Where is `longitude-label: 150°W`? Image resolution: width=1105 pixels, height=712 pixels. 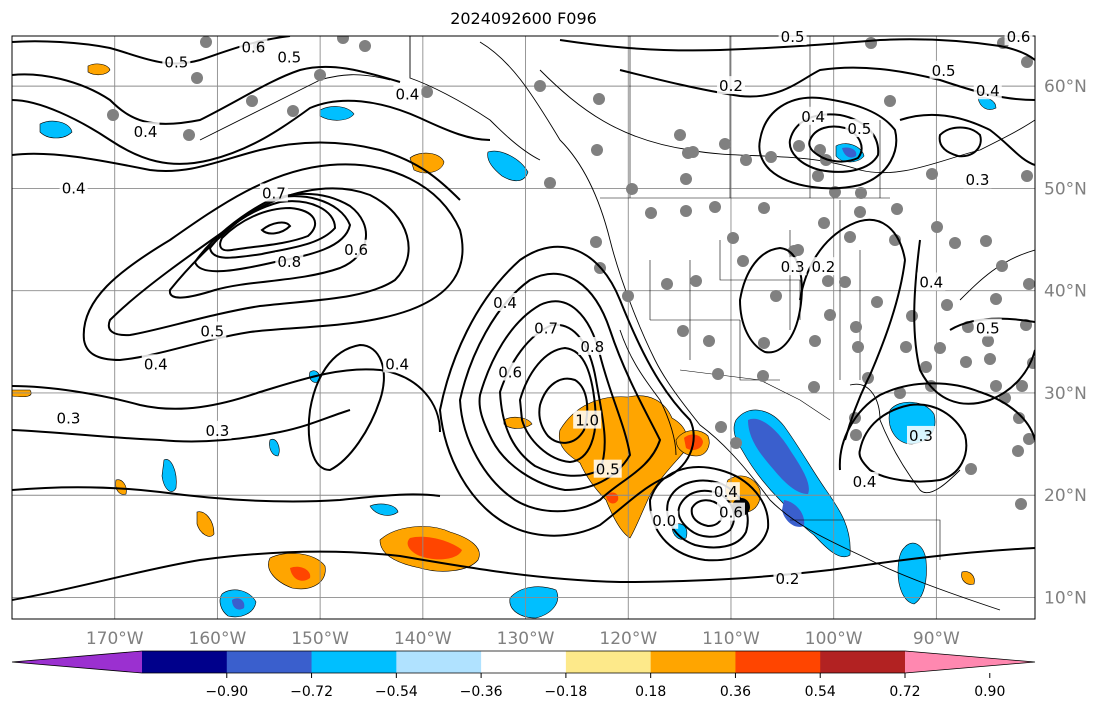 longitude-label: 150°W is located at coordinates (320, 639).